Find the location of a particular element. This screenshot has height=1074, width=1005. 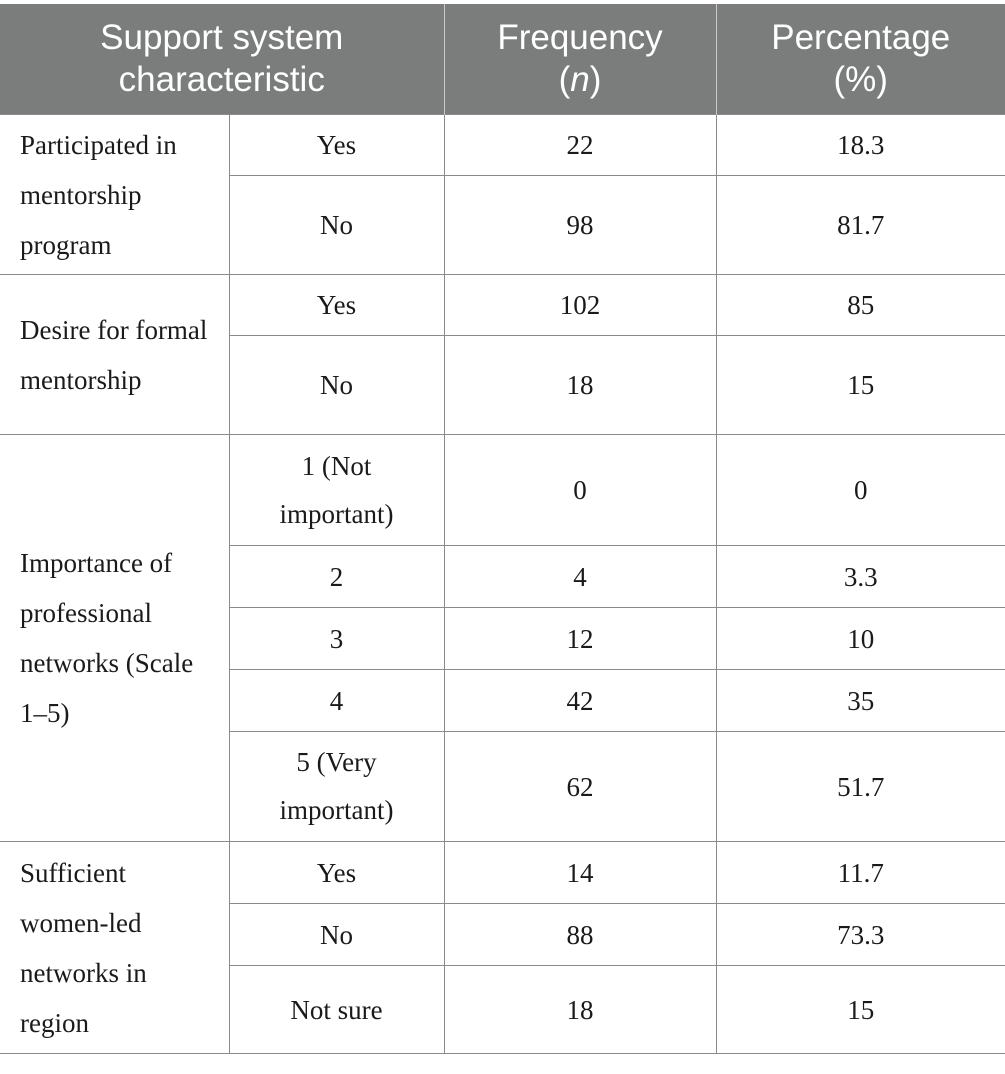

table-row: 2 4 3.3 is located at coordinates (502, 576).